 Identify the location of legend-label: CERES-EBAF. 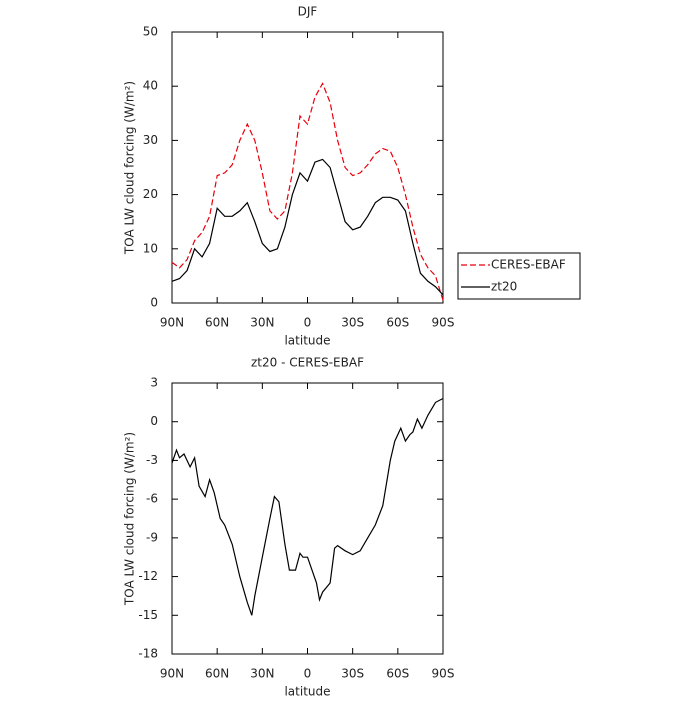
(528, 265).